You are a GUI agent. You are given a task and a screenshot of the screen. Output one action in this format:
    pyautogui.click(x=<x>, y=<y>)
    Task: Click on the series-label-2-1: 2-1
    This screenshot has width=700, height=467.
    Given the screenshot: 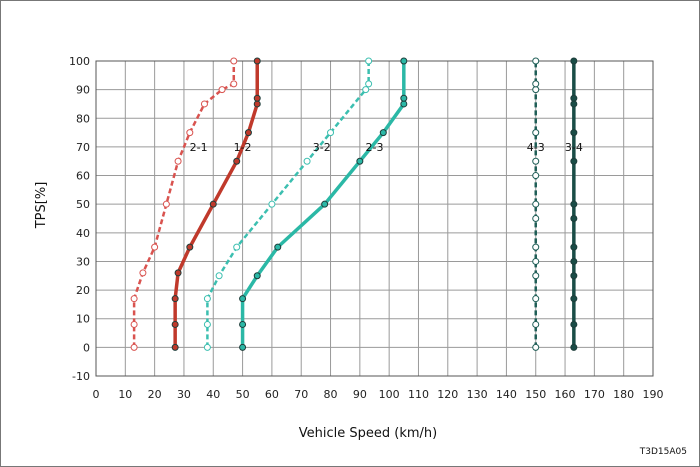 What is the action you would take?
    pyautogui.click(x=199, y=147)
    